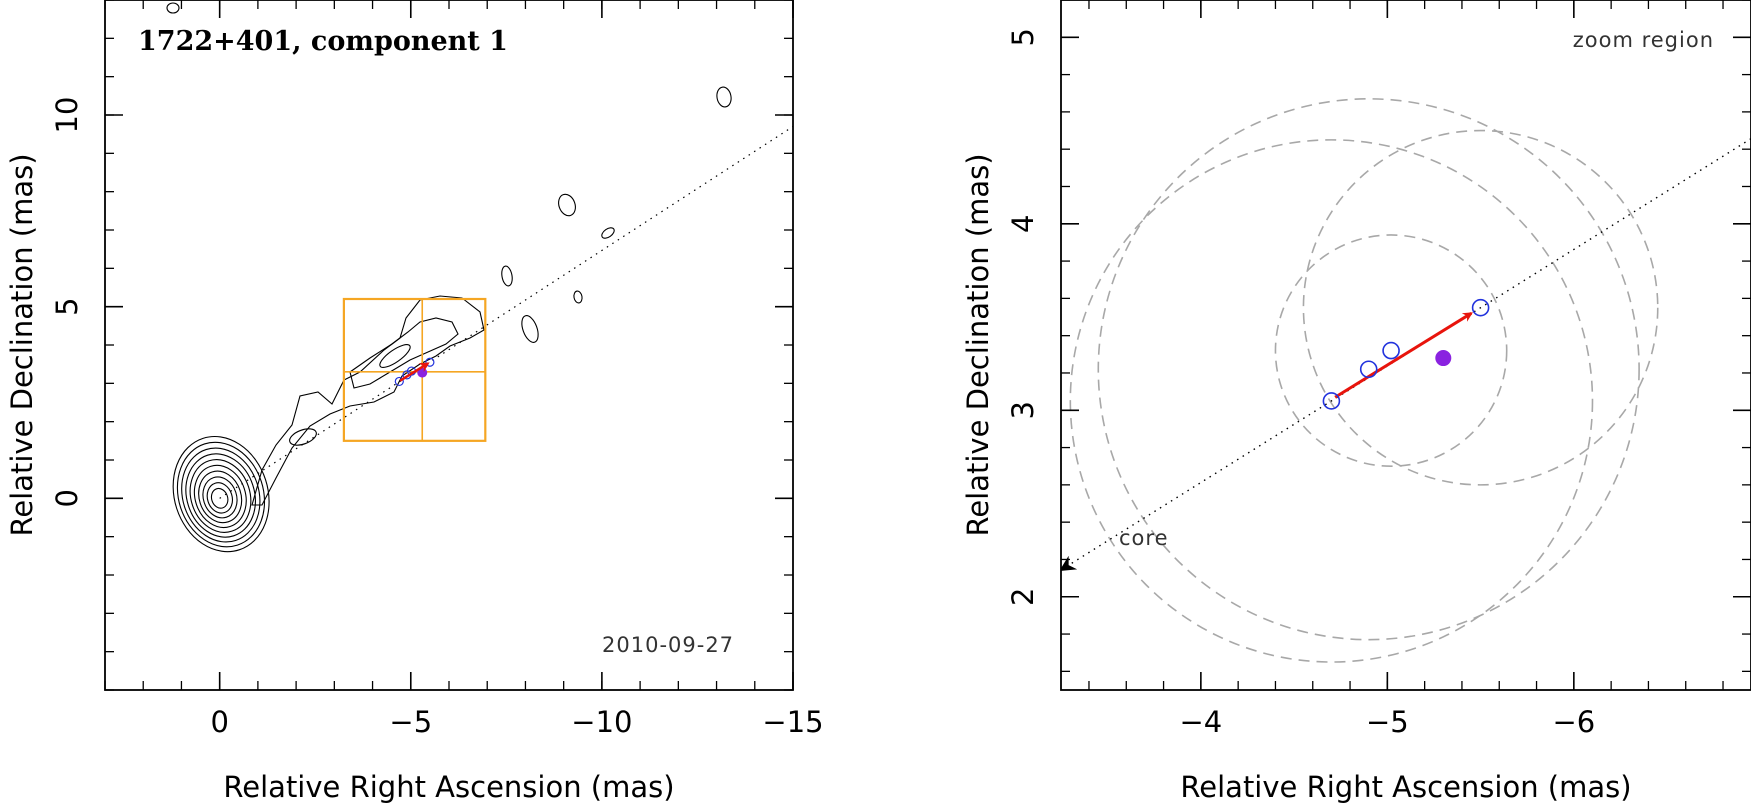 Image resolution: width=1751 pixels, height=809 pixels. I want to click on jet-contour-outer, so click(368, 400).